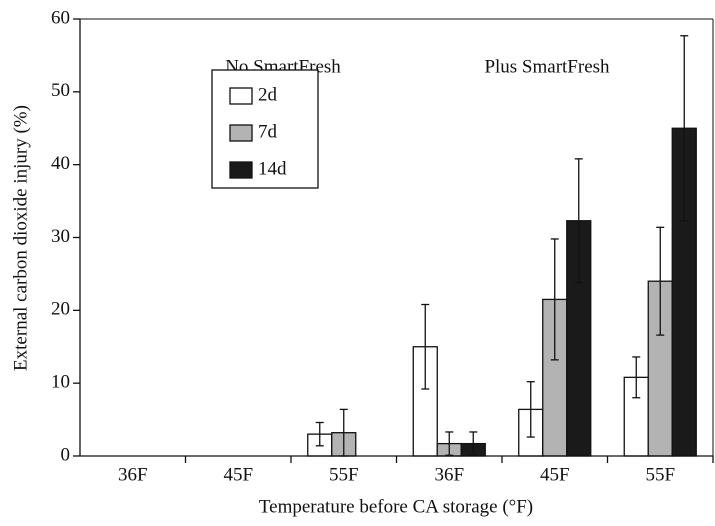  I want to click on y-axis-label: External carbon dioxide injury (%), so click(20, 238).